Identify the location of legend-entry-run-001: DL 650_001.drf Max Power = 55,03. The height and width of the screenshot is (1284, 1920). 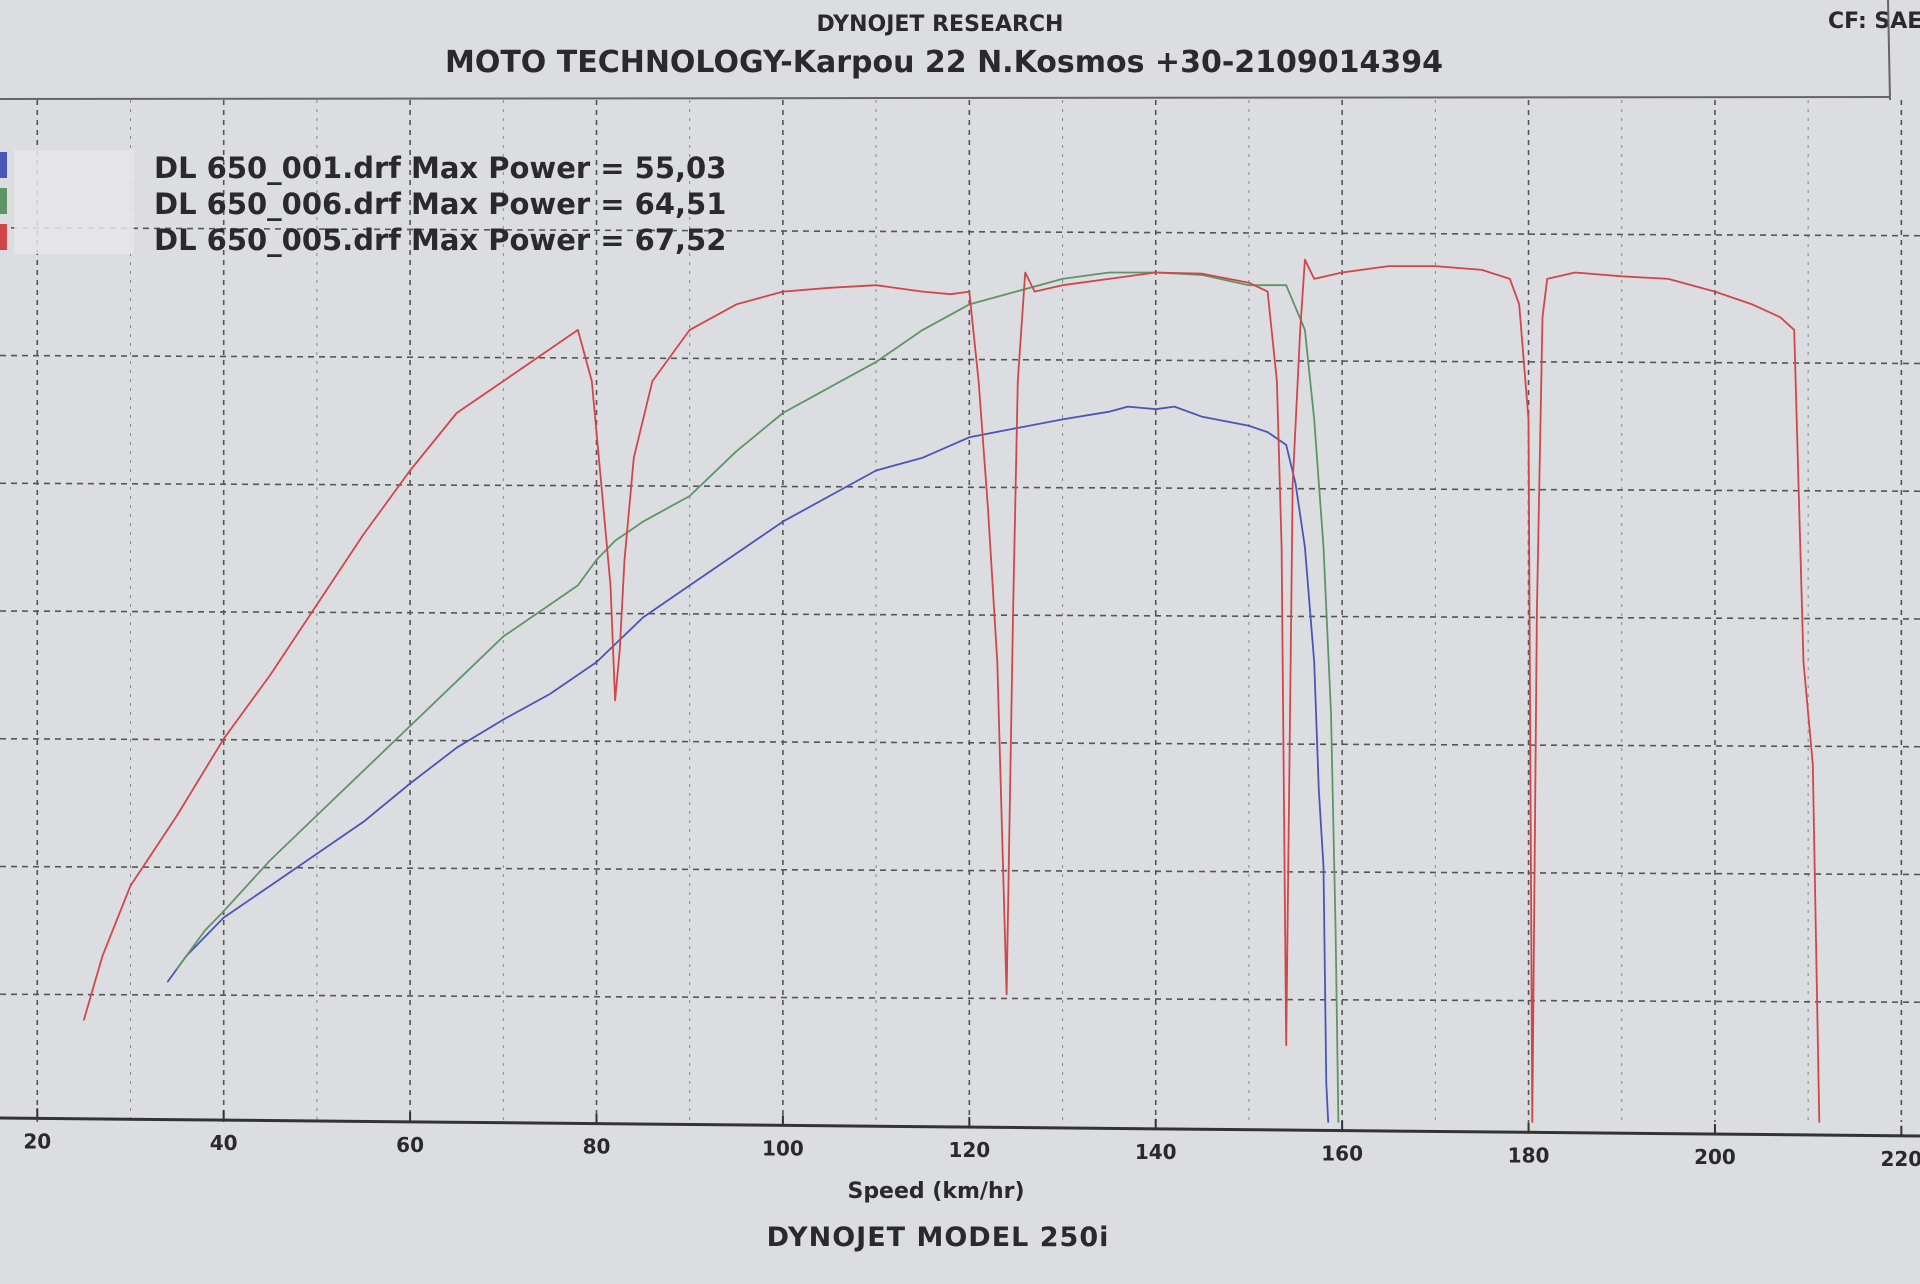
(440, 168).